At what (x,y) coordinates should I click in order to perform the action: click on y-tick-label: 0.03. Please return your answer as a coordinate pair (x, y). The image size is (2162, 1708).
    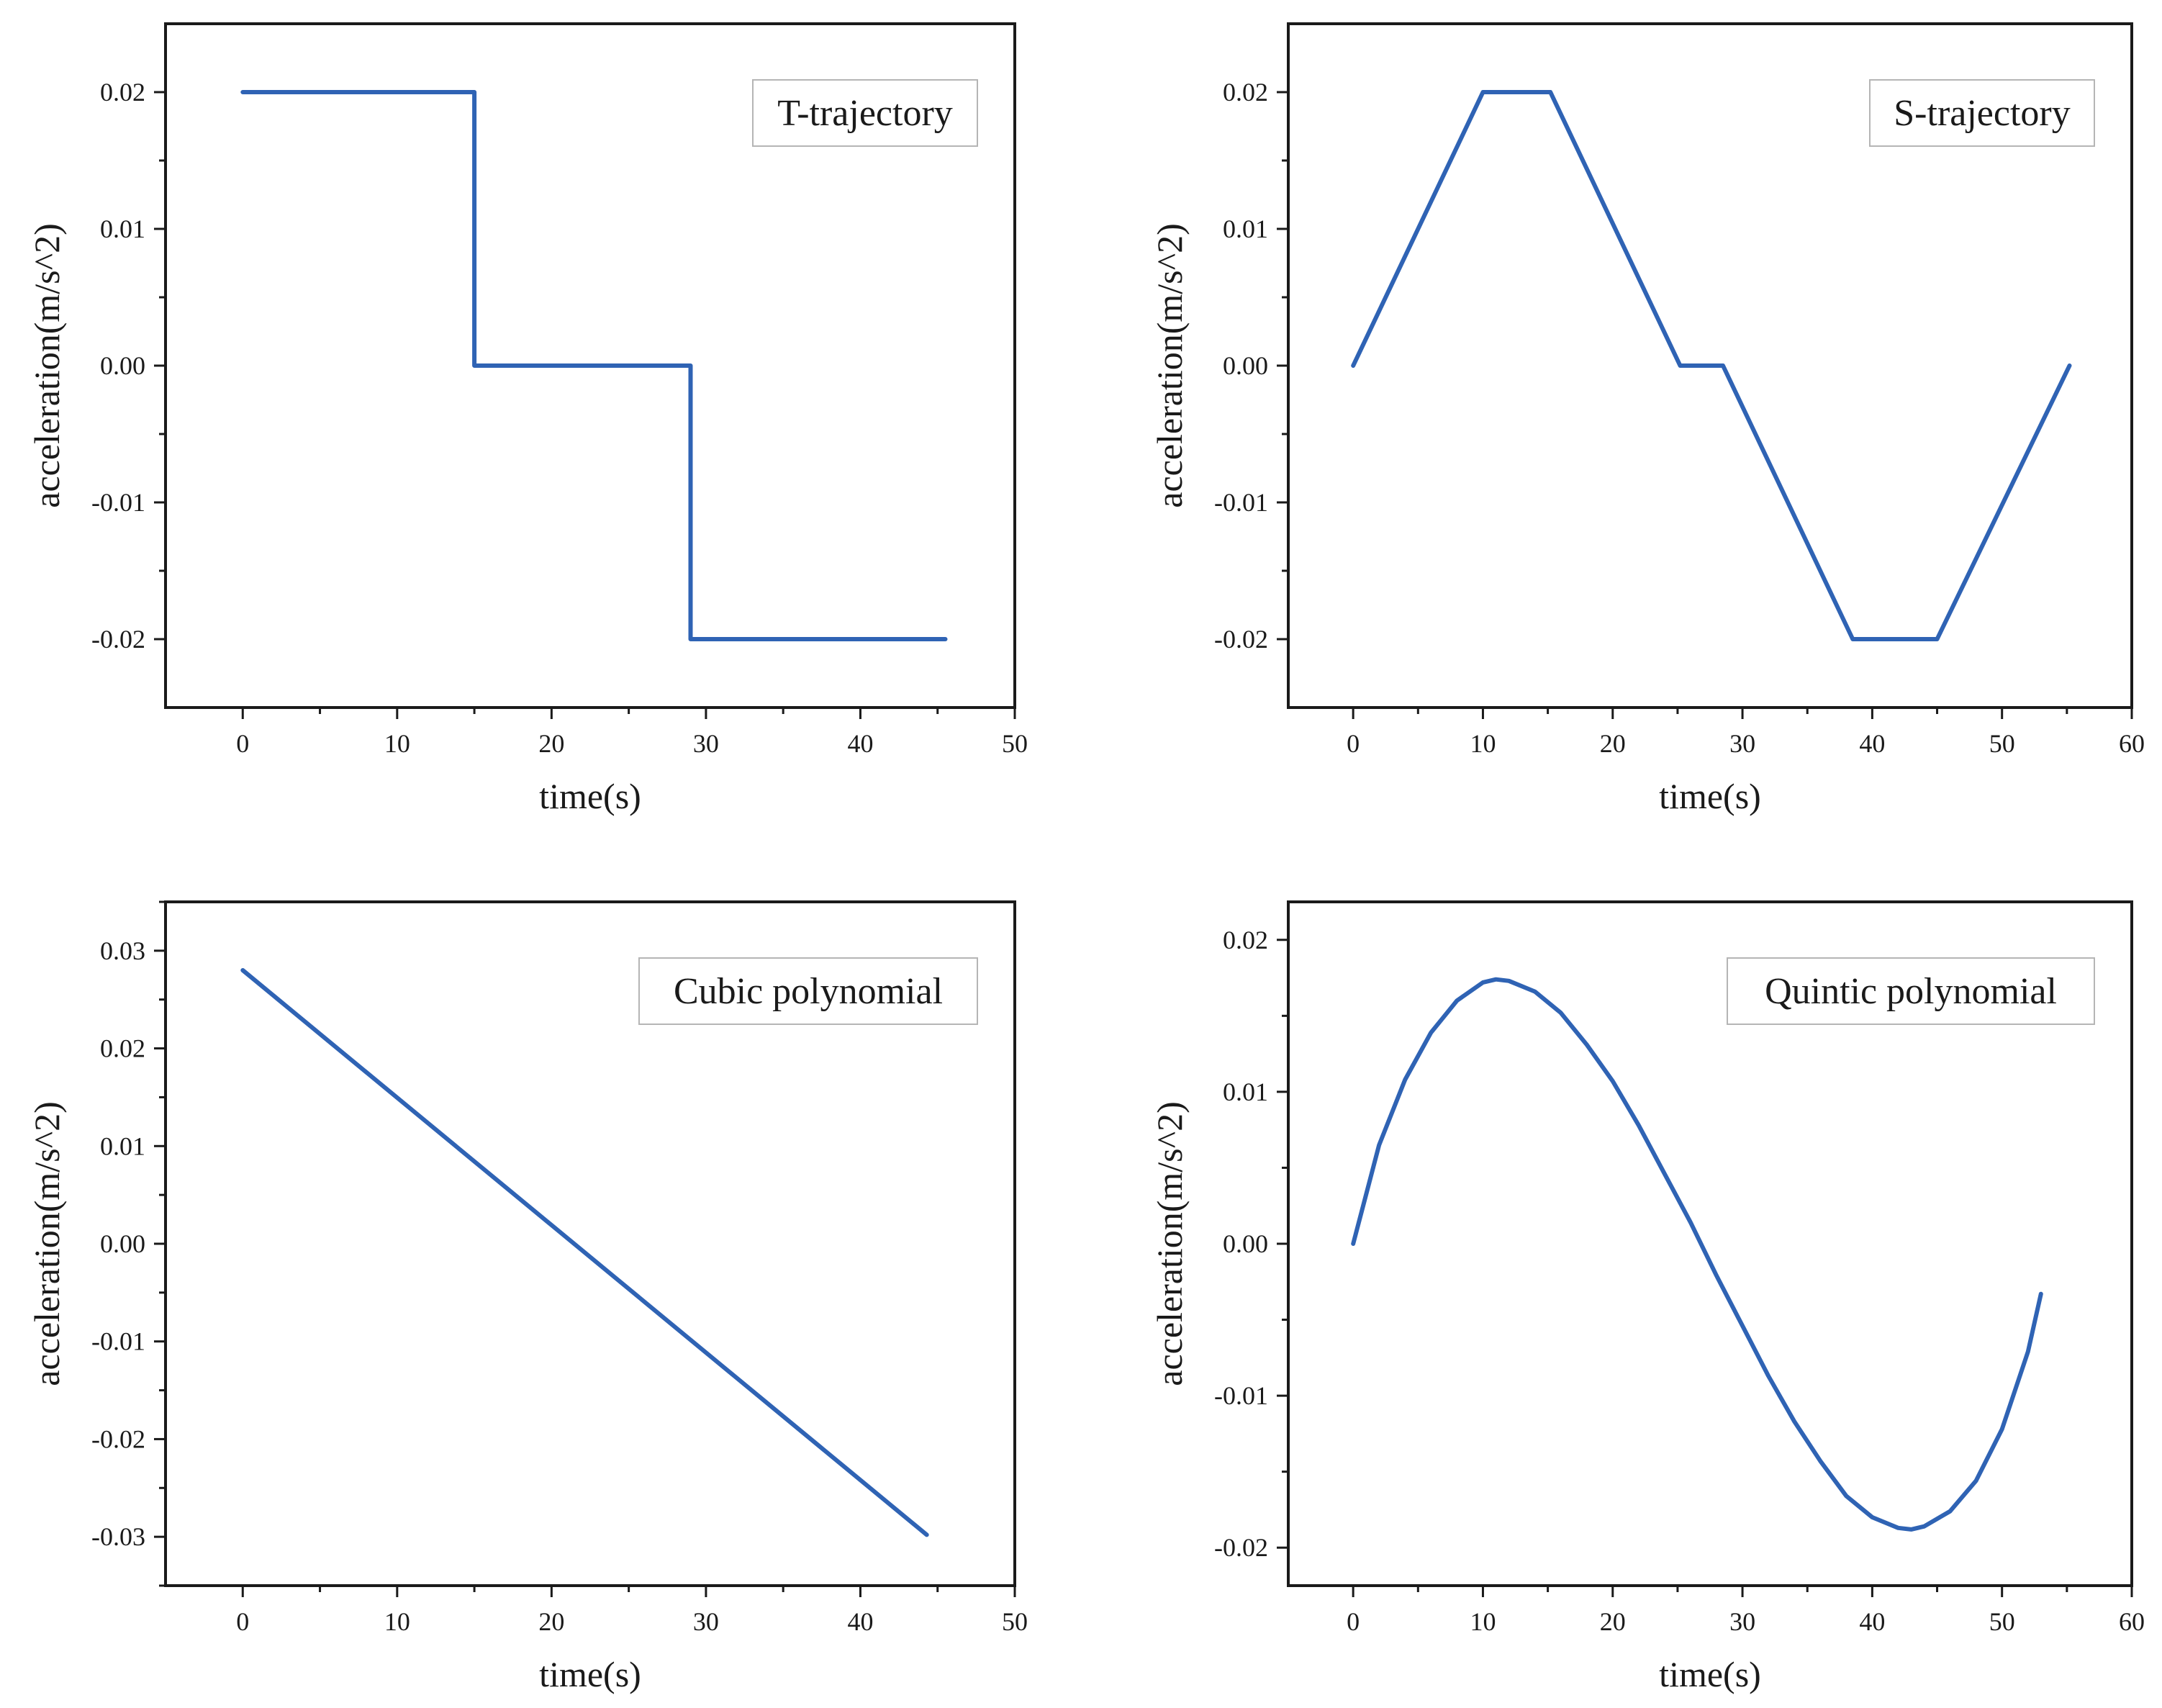
    Looking at the image, I should click on (122, 950).